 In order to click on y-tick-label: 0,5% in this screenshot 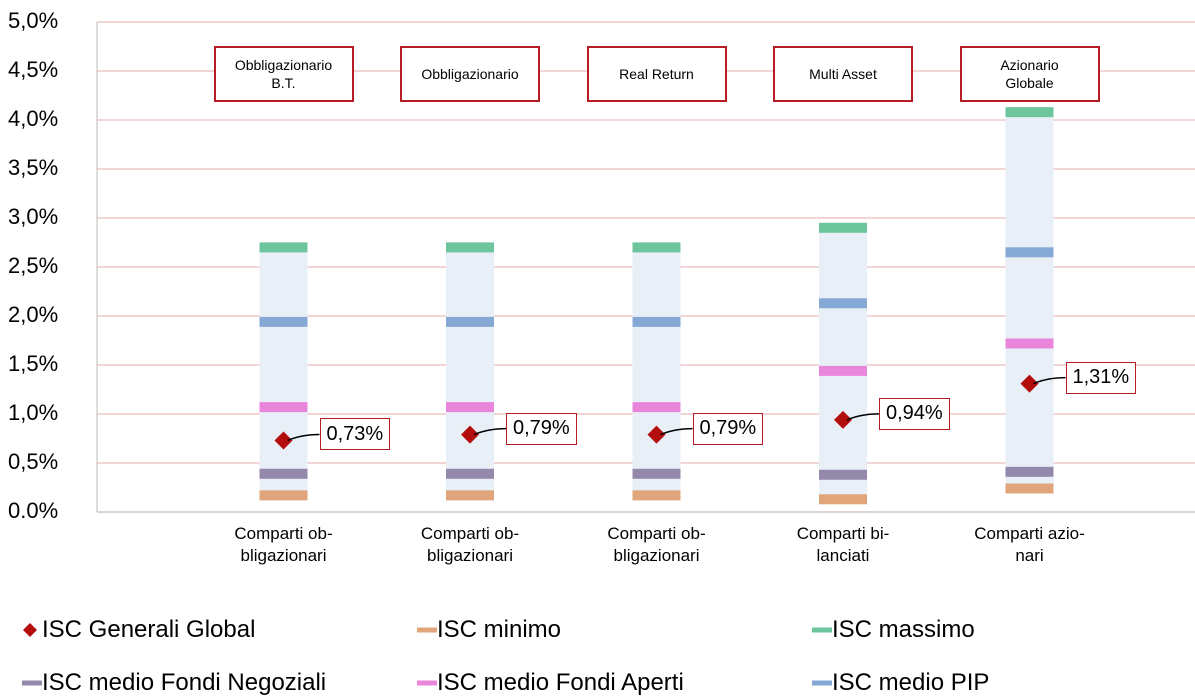, I will do `click(33, 461)`.